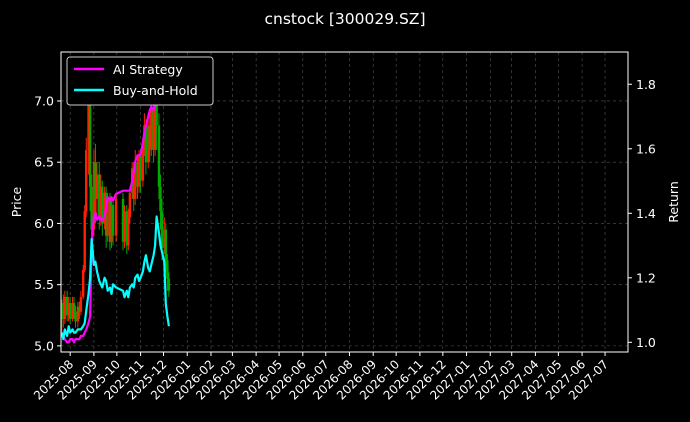 This screenshot has height=422, width=690. I want to click on right-tick-label: 1.0, so click(646, 342).